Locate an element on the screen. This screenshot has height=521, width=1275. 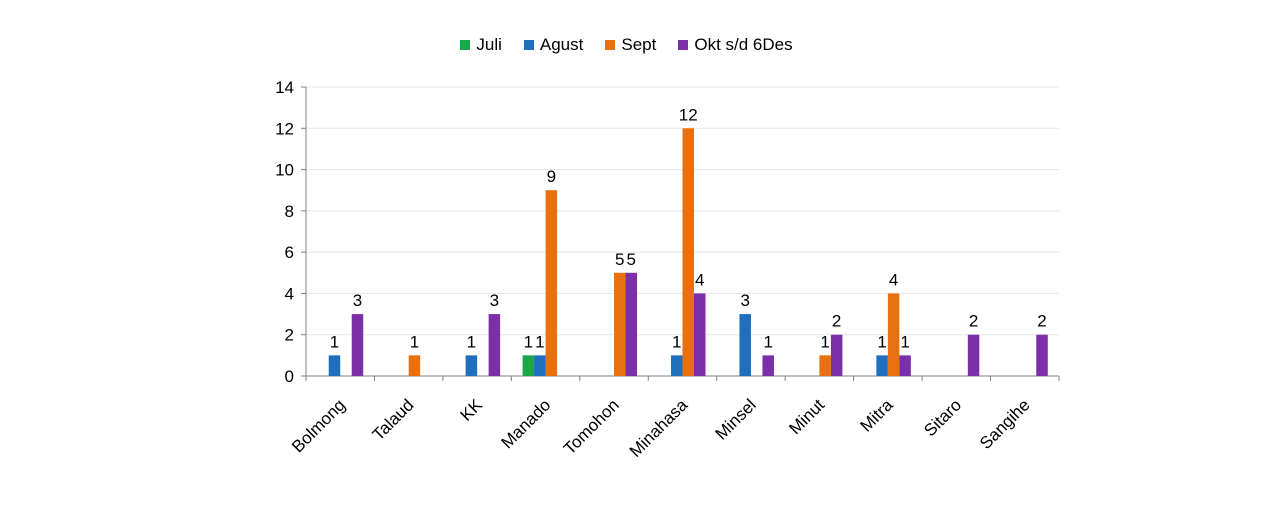
y-tick-label: 12 is located at coordinates (284, 128).